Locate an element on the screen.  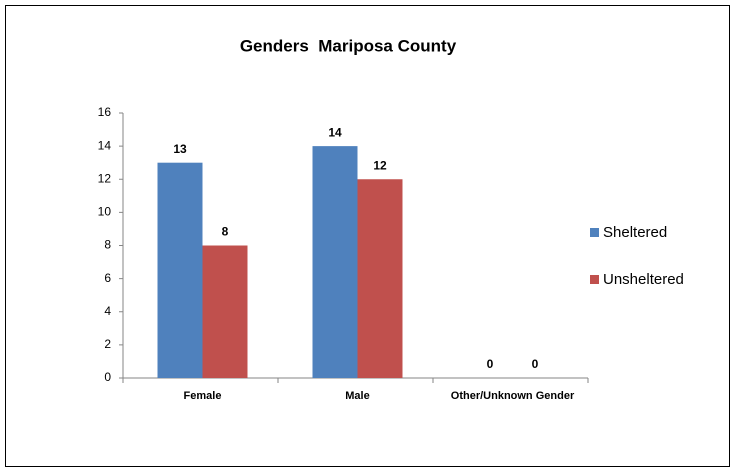
y-tick-label: 8 is located at coordinates (107, 245).